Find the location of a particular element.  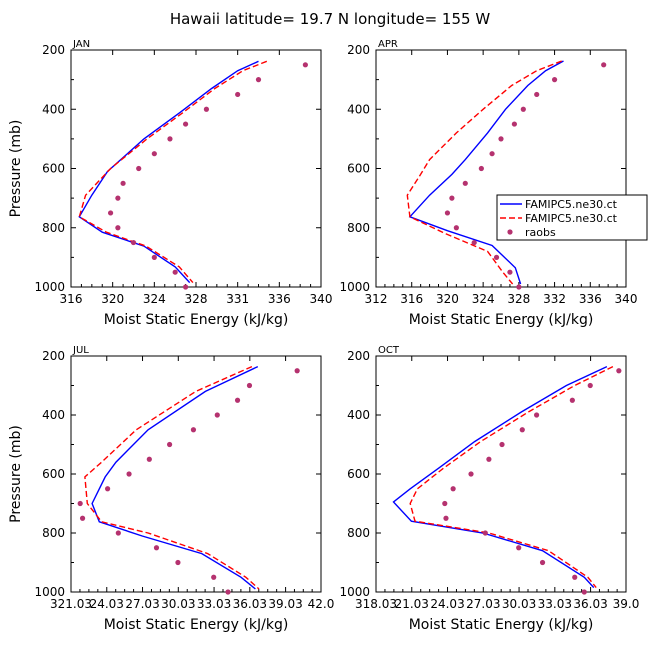

x-tick-label: 30.03 is located at coordinates (178, 604).